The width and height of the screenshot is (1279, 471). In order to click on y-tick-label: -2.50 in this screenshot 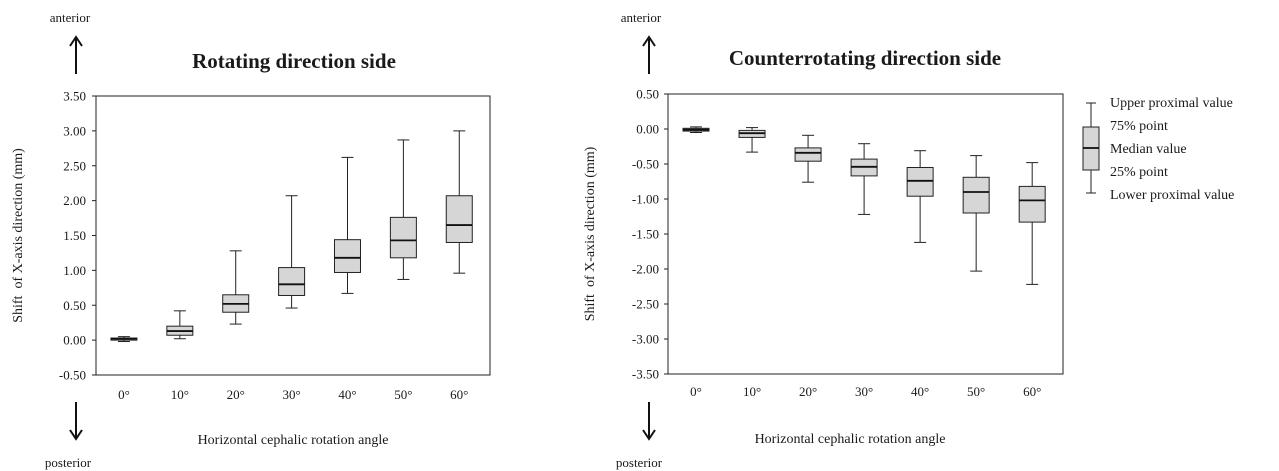, I will do `click(645, 304)`.